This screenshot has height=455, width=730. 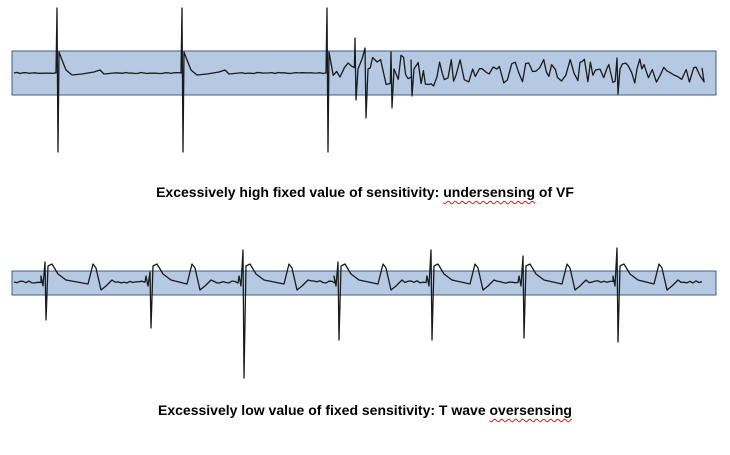 What do you see at coordinates (530, 410) in the screenshot?
I see `caption-flagged-word: oversensing` at bounding box center [530, 410].